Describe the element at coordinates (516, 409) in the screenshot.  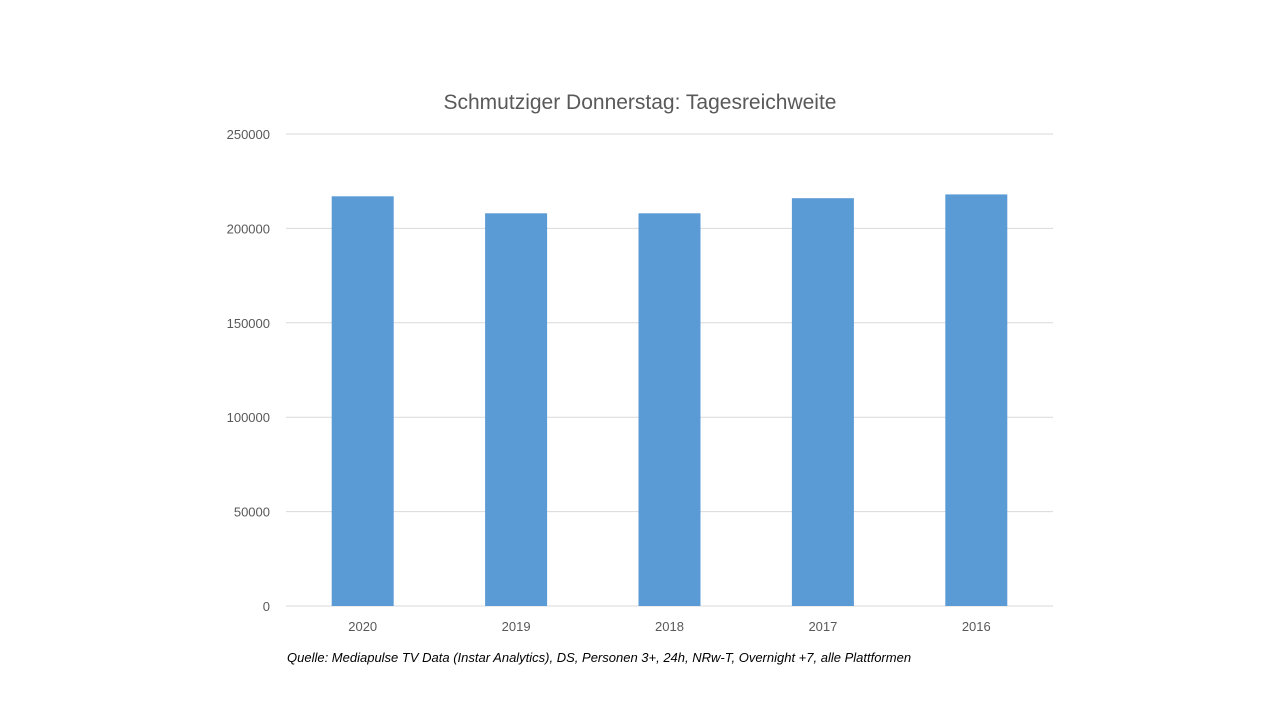
I see `bar-2019` at that location.